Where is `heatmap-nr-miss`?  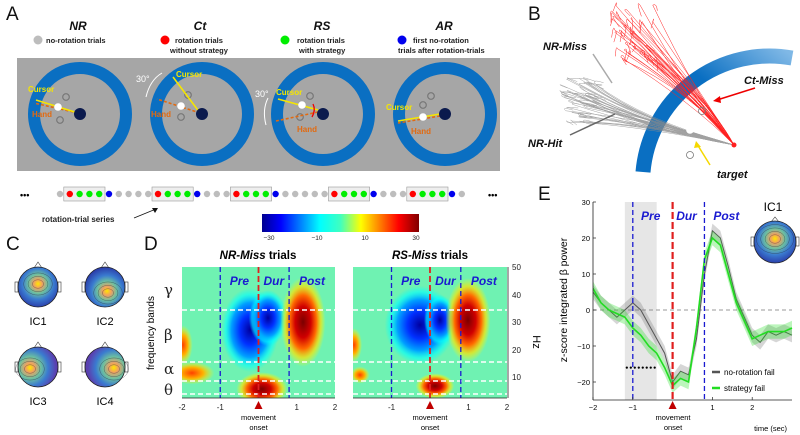
heatmap-nr-miss is located at coordinates (258, 332).